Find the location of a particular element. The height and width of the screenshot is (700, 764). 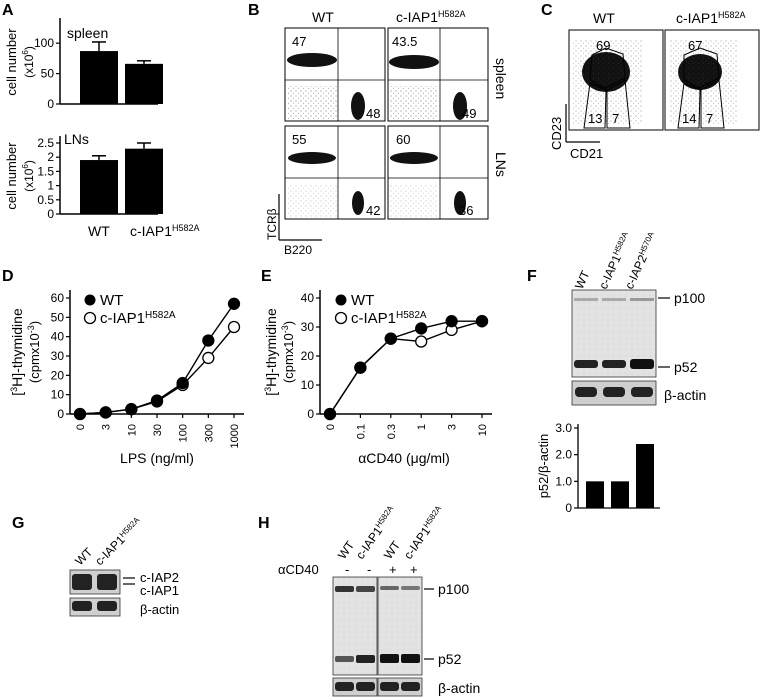

h-lane-mut2: c-IAP1H582A is located at coordinates (424, 533).